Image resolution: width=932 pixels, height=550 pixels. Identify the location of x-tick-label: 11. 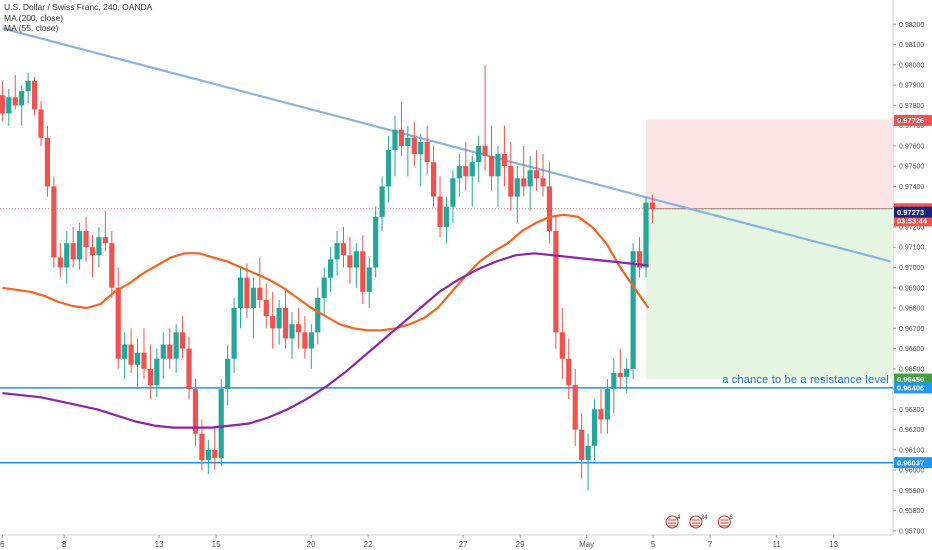
(776, 544).